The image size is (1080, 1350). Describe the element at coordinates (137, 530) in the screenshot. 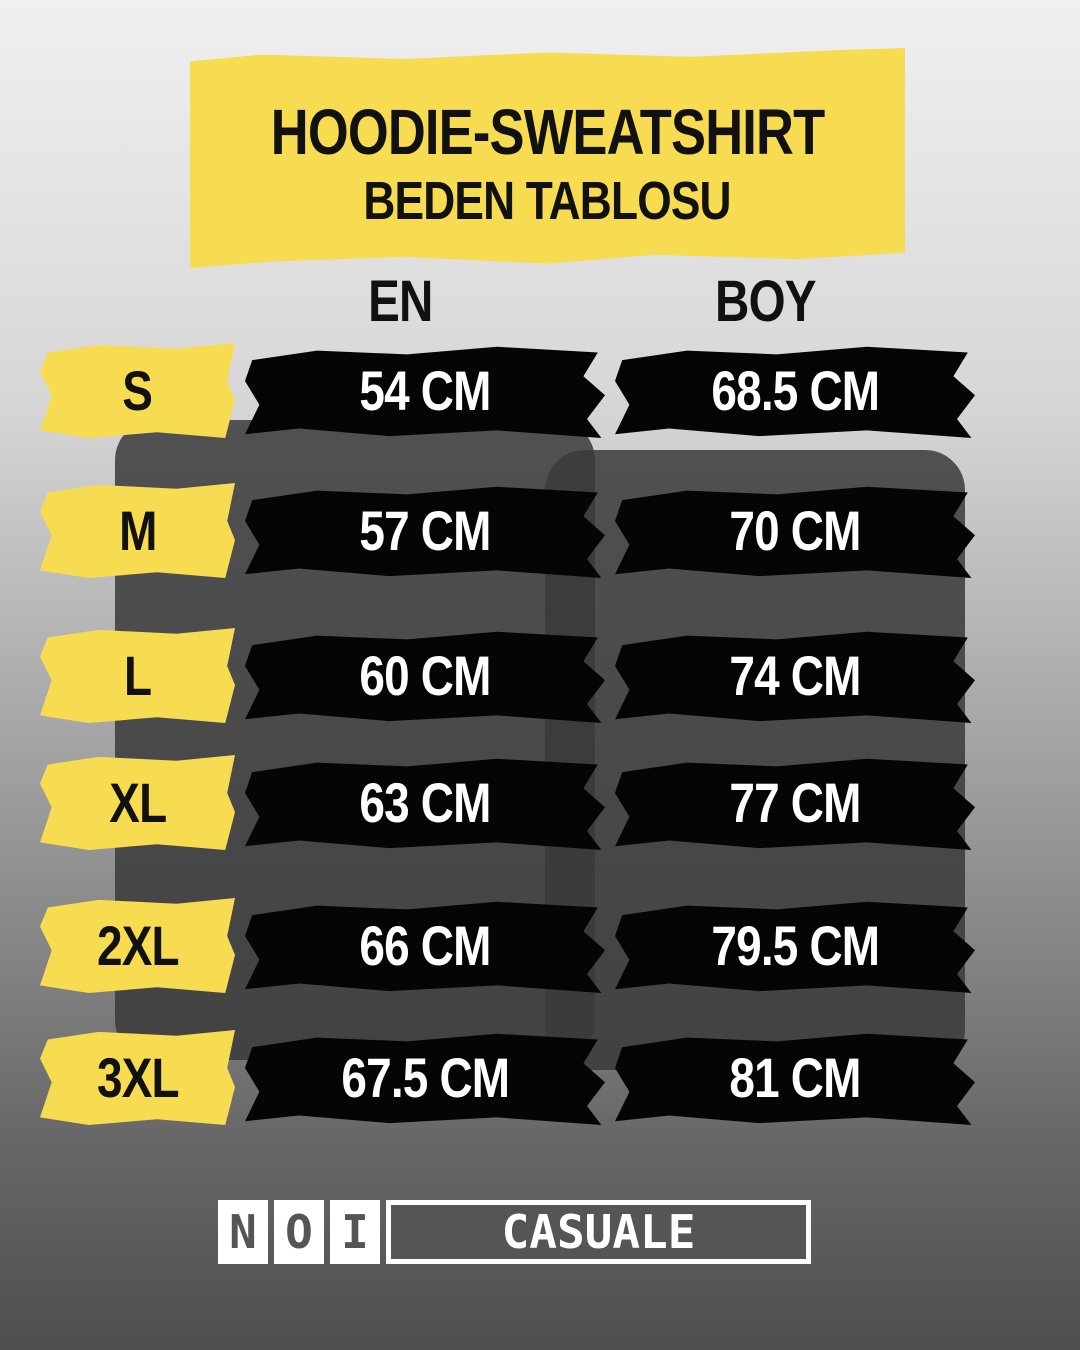

I see `size-label: M` at that location.